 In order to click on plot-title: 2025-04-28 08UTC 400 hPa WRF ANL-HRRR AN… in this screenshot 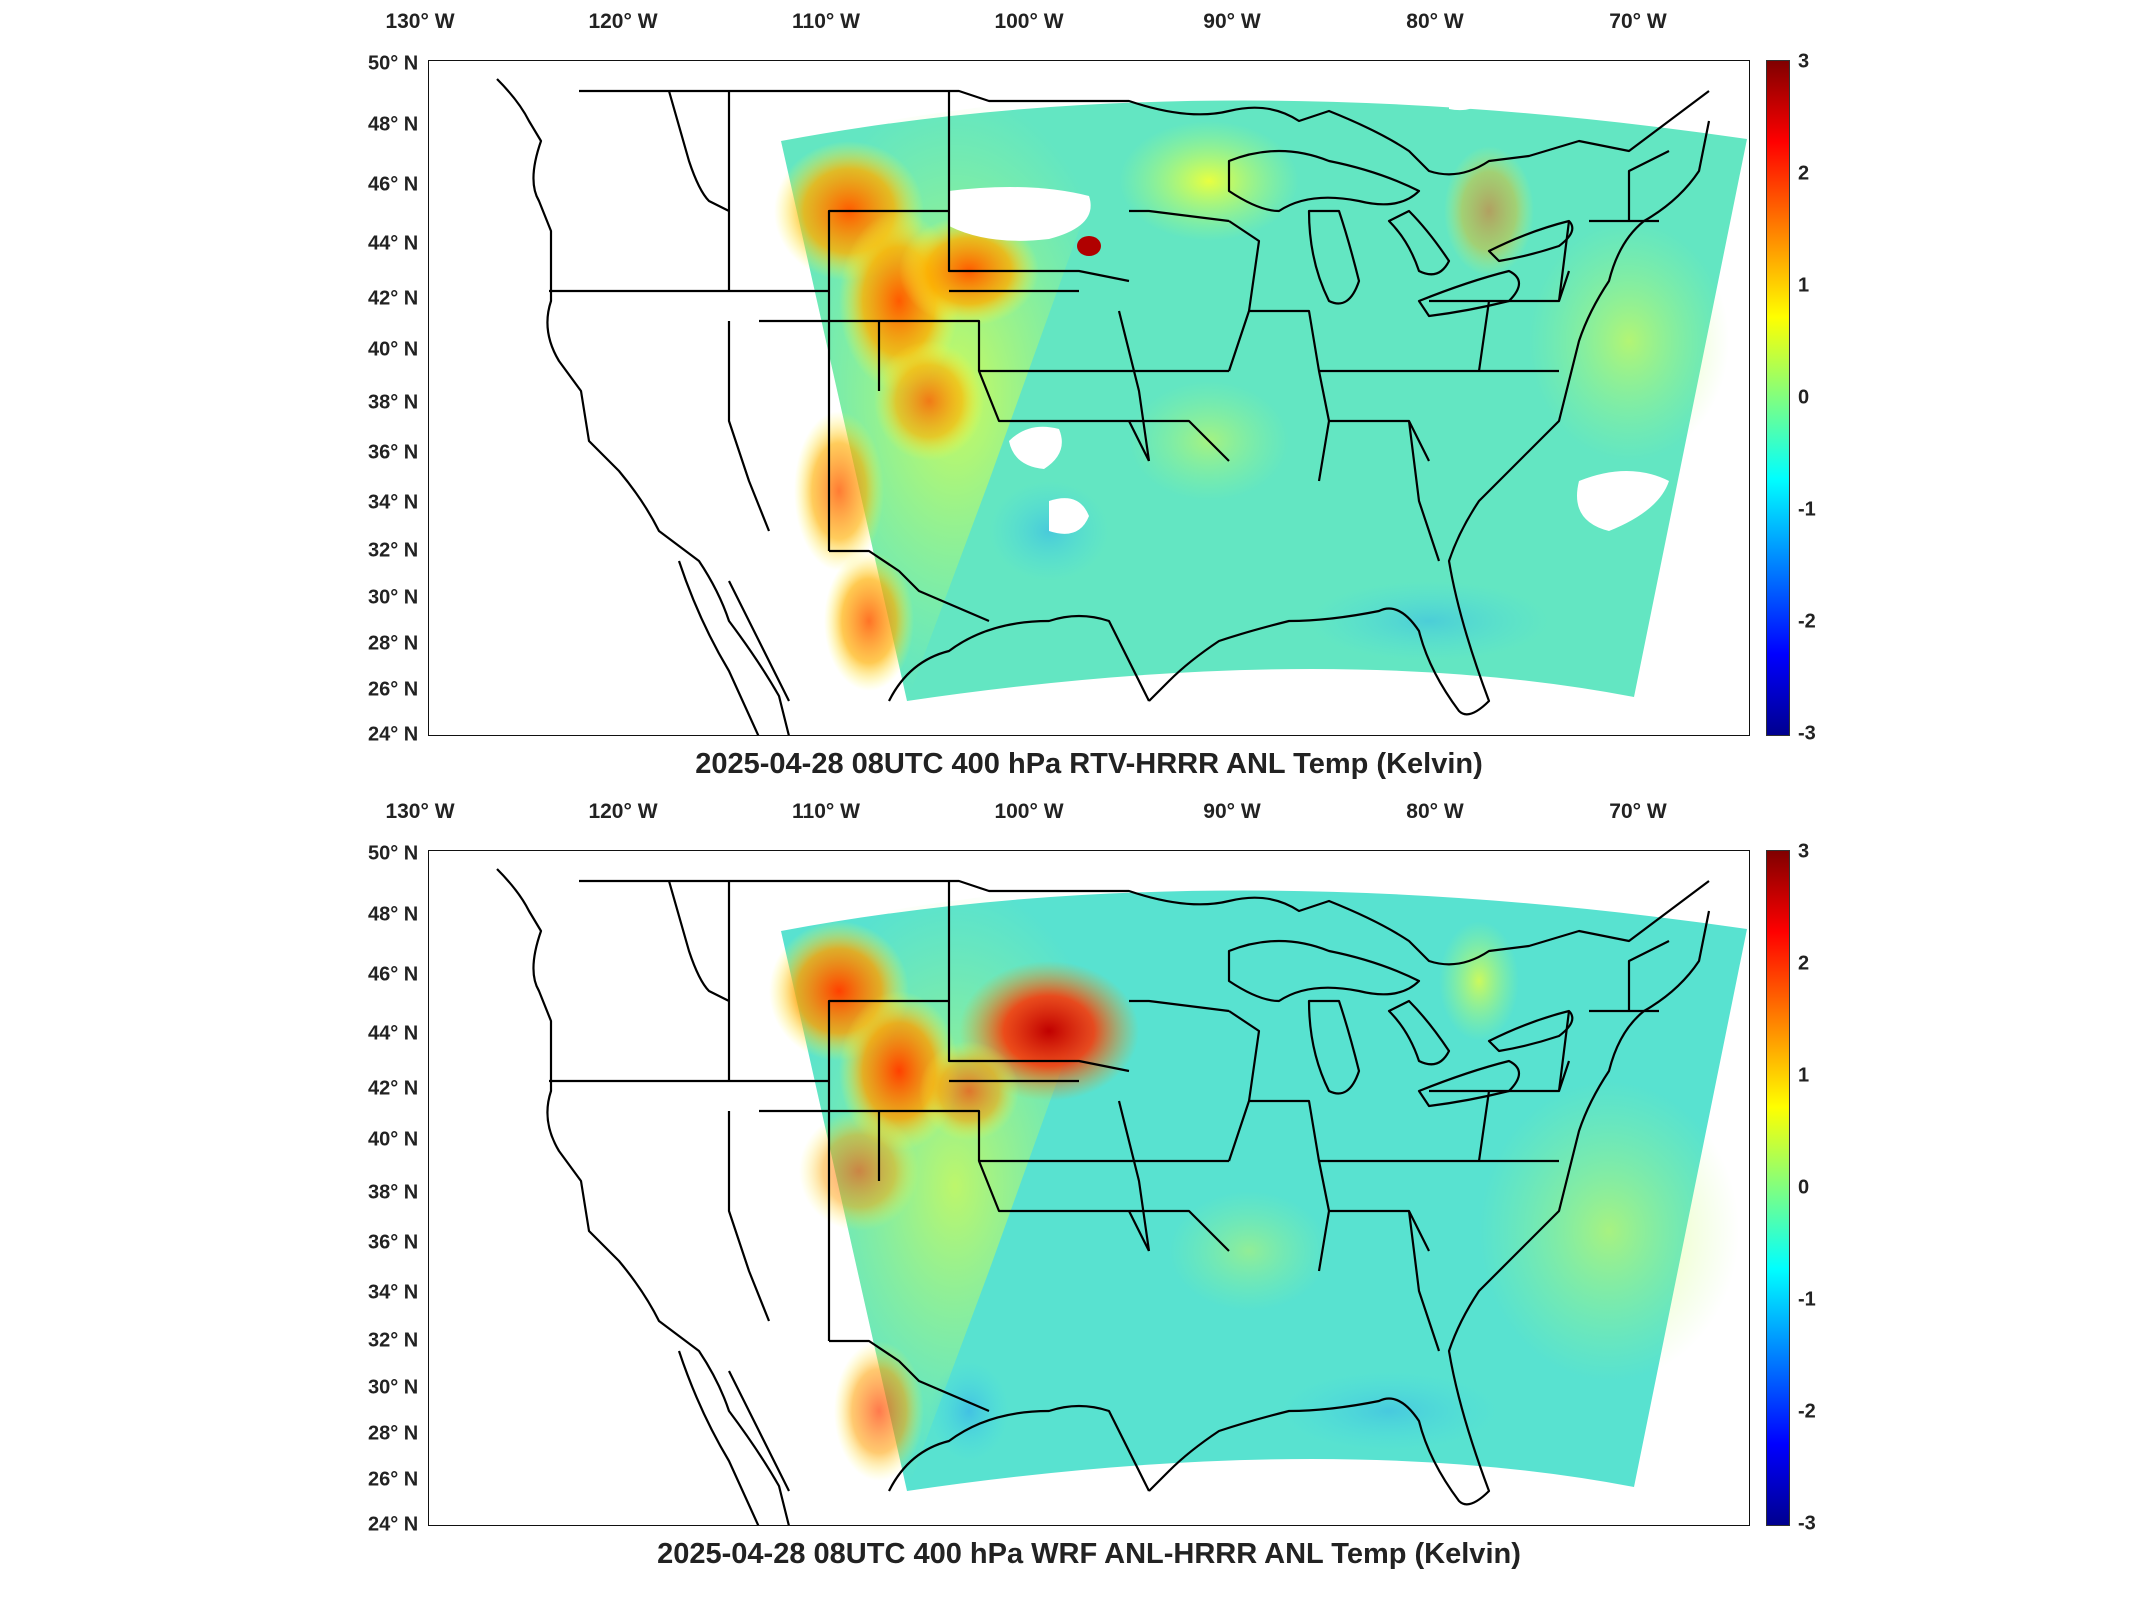, I will do `click(1089, 1554)`.